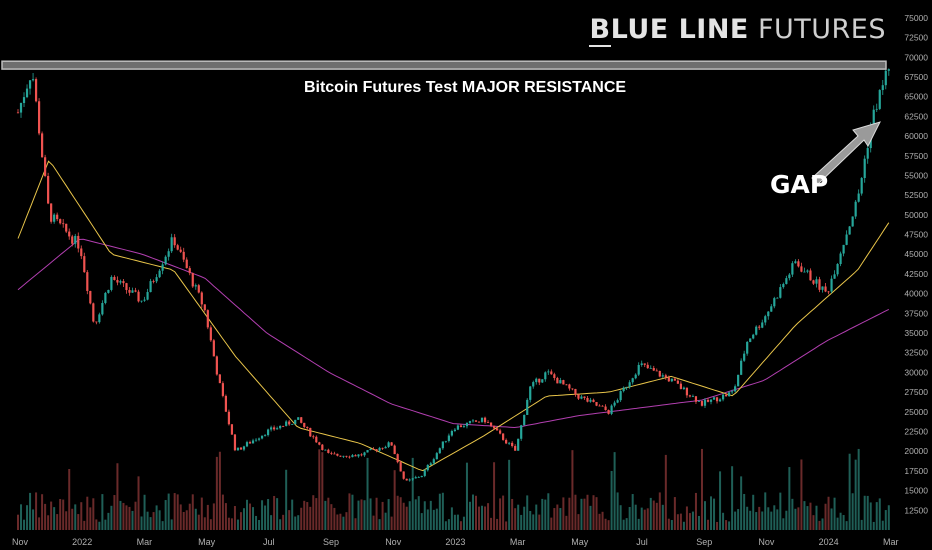 The image size is (932, 550). Describe the element at coordinates (444, 65) in the screenshot. I see `resistance-band` at that location.